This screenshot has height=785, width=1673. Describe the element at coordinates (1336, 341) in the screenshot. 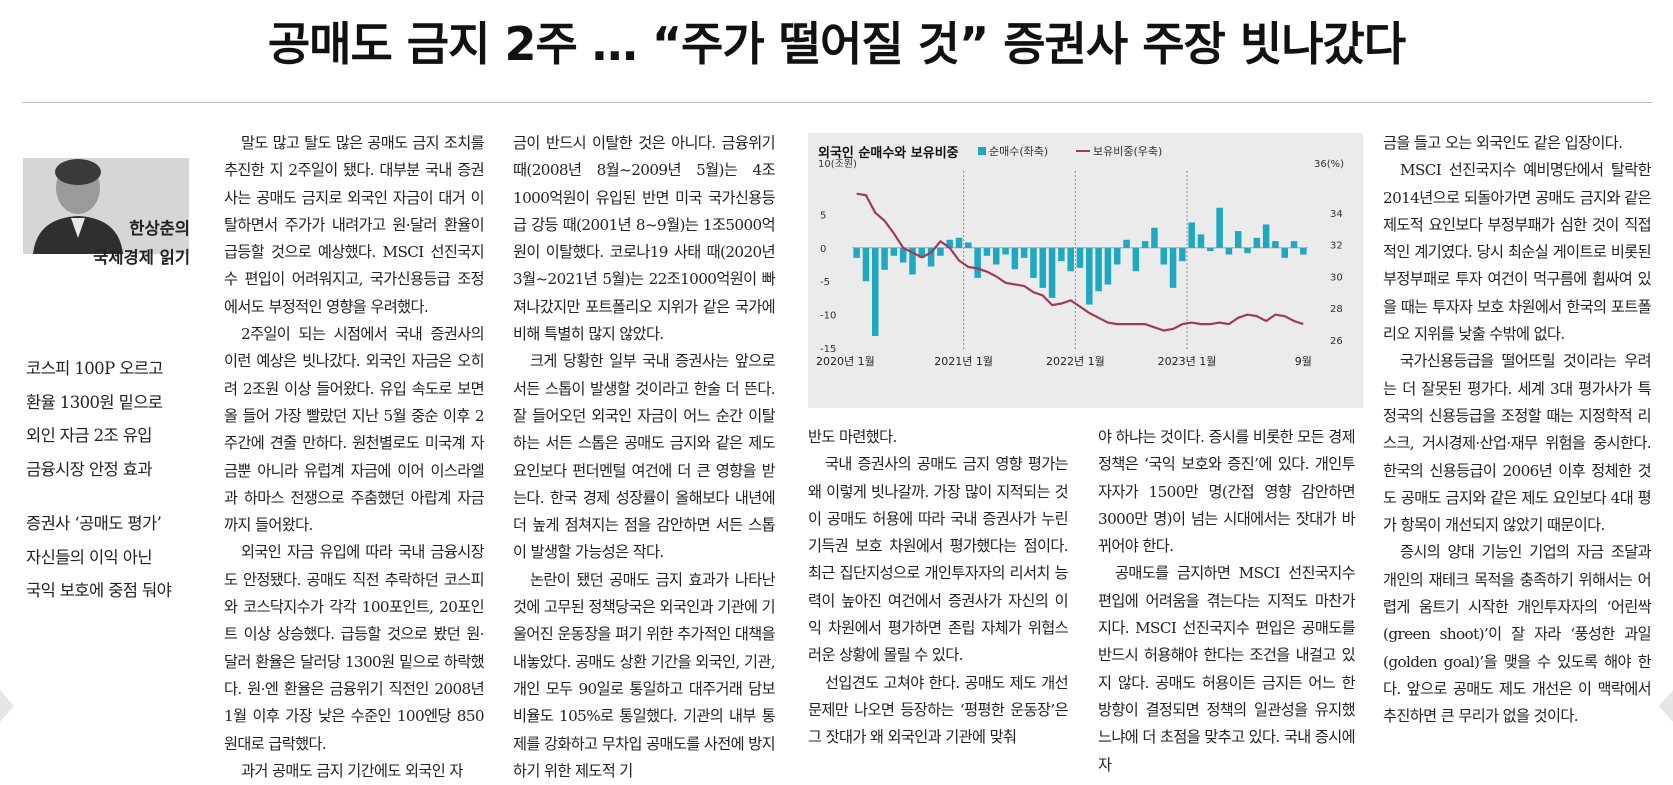

I see `y-right-tick: 26` at that location.